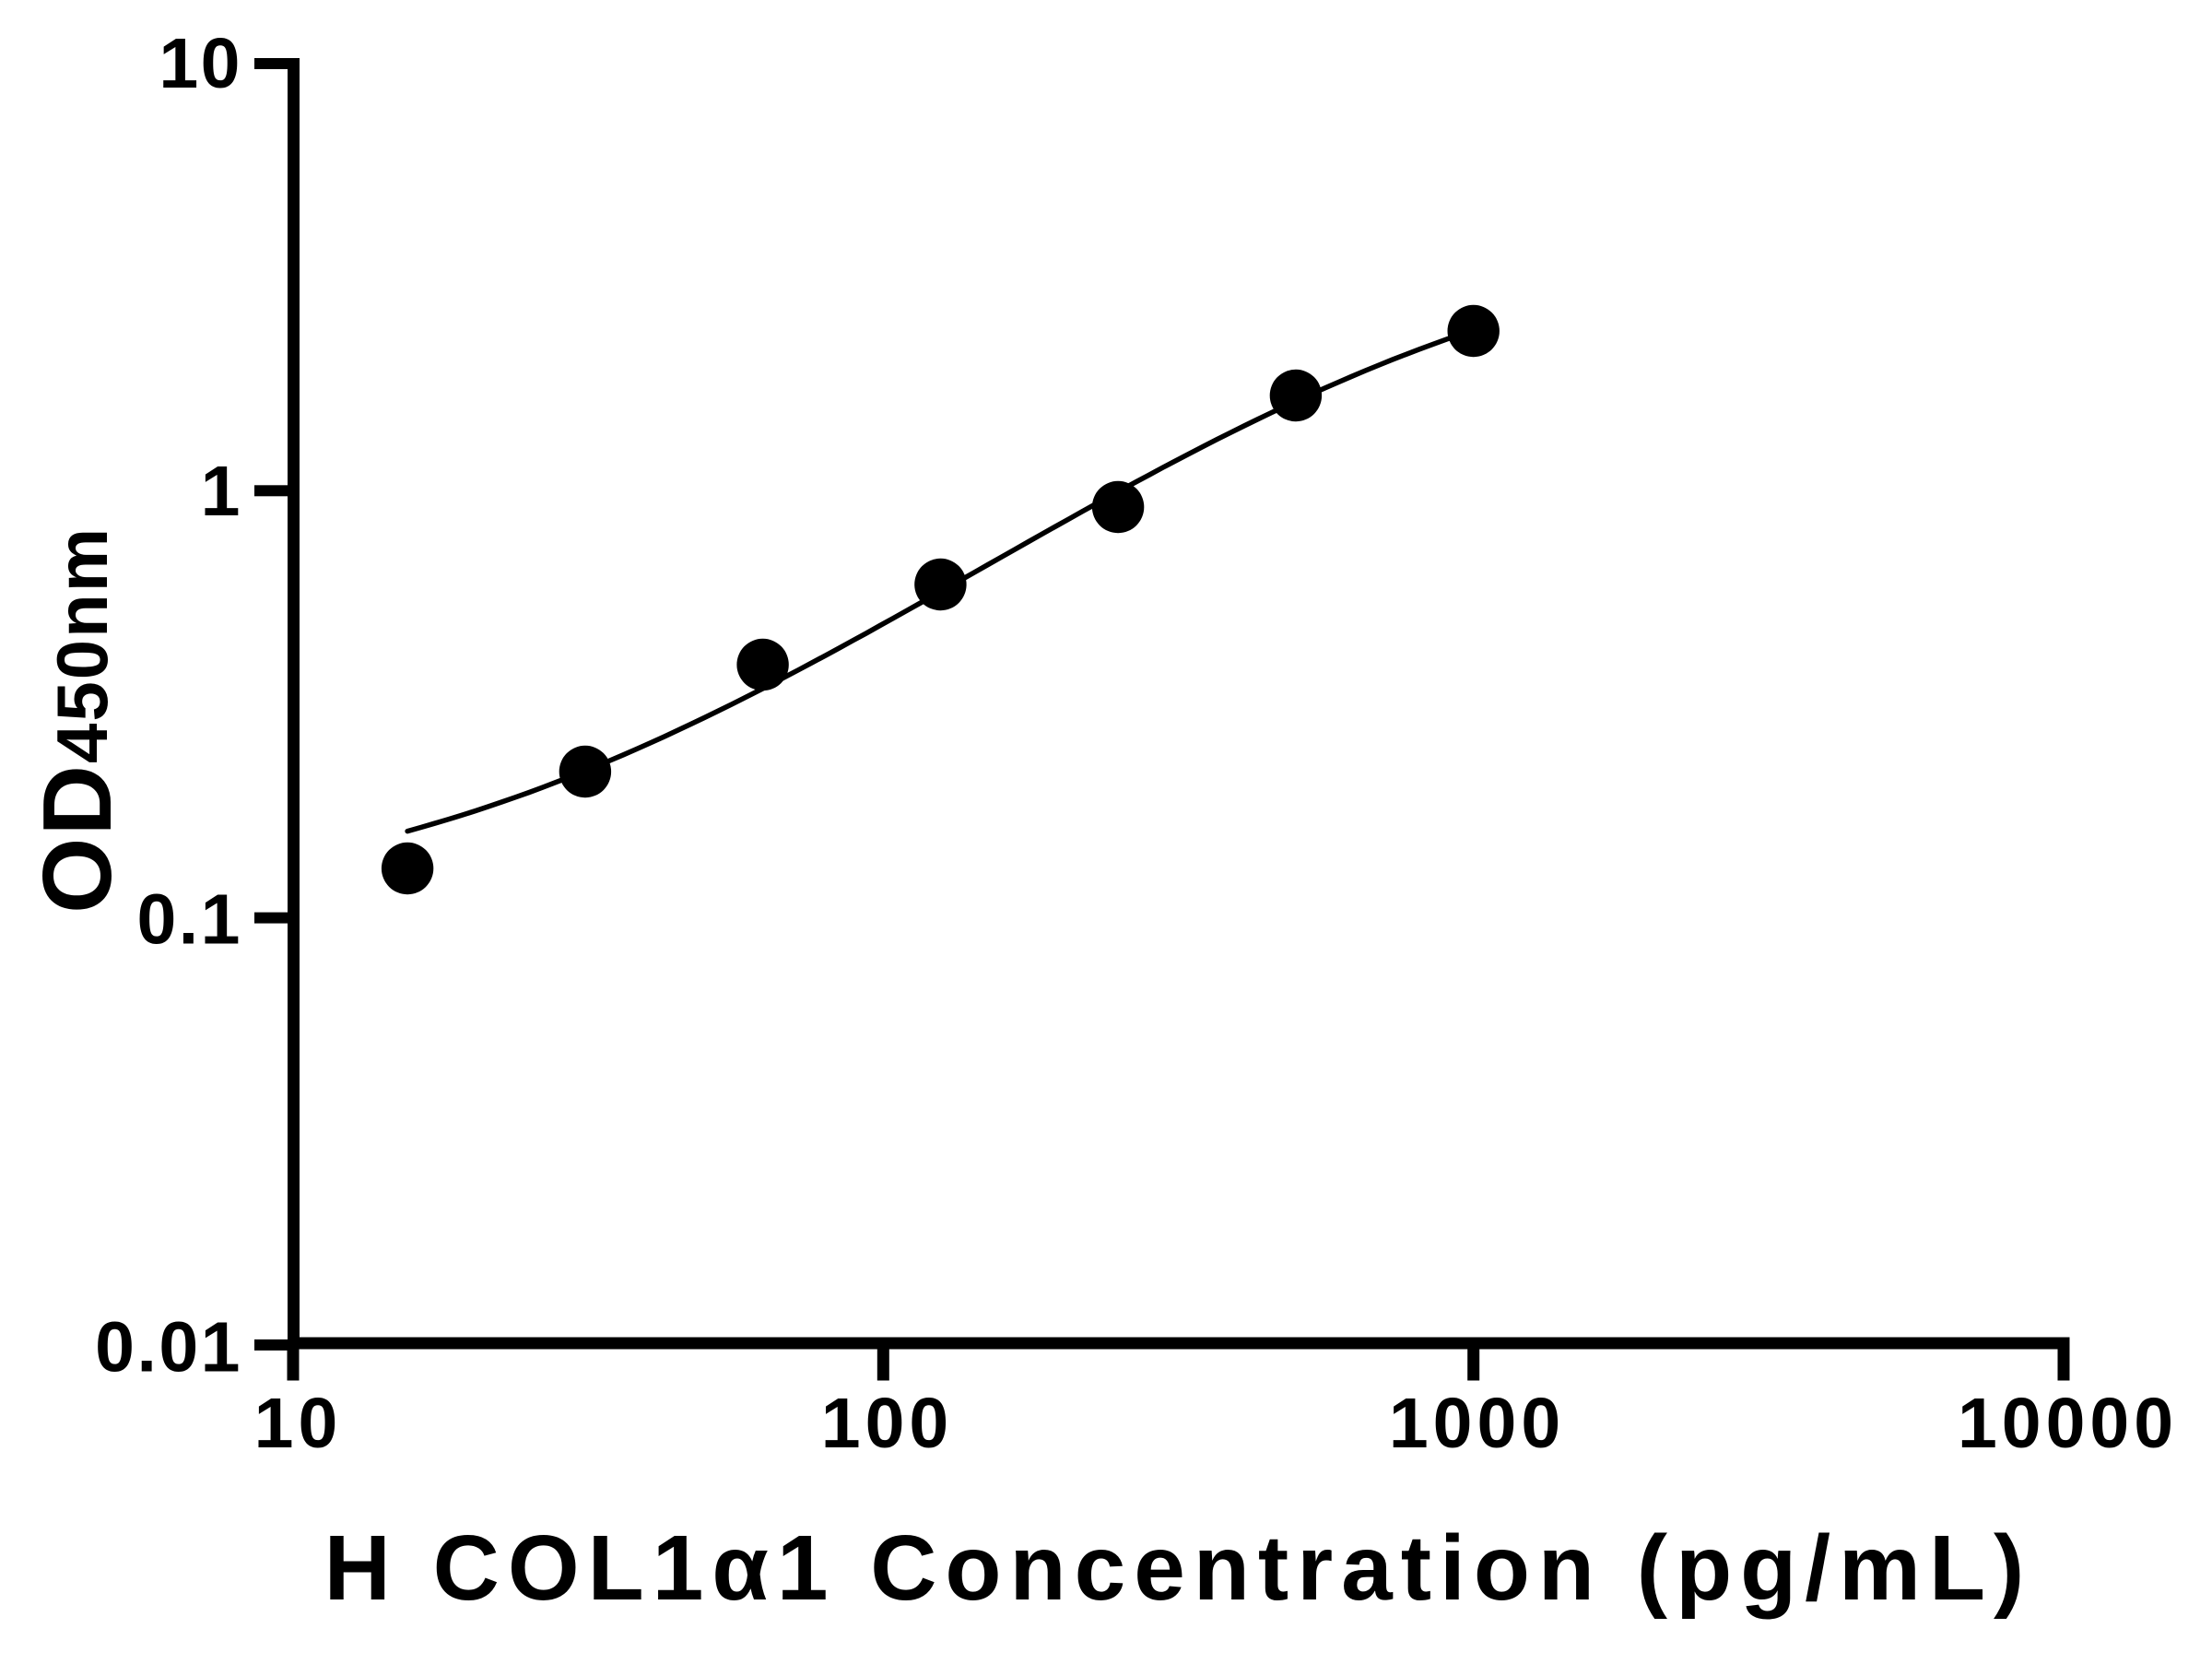 Image resolution: width=2212 pixels, height=1664 pixels. What do you see at coordinates (2068, 1423) in the screenshot?
I see `svg-text: 10000` at bounding box center [2068, 1423].